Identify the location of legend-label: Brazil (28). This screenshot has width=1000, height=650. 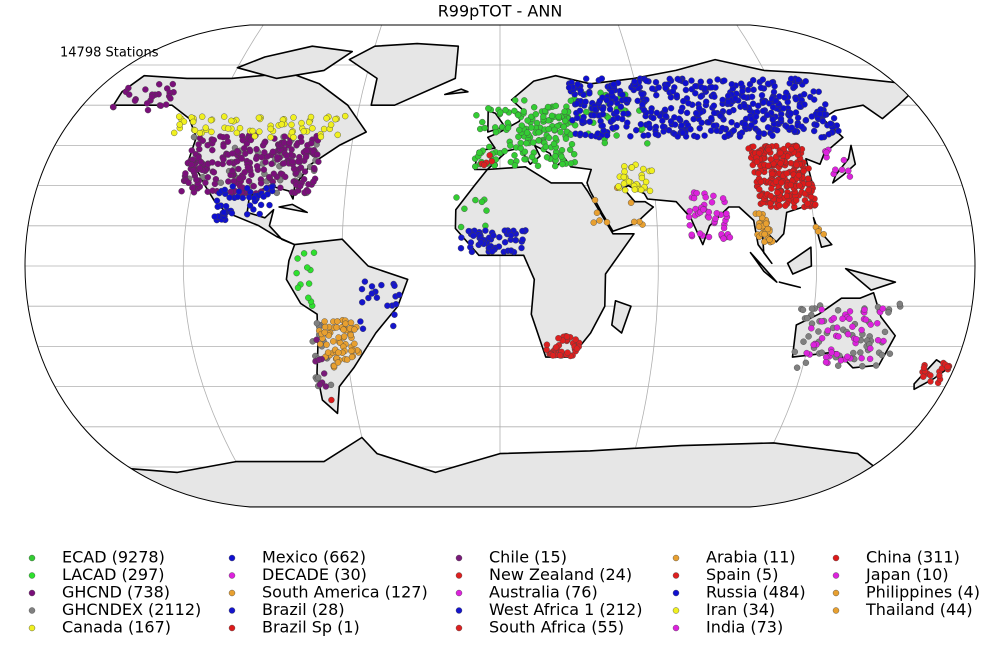
(303, 609).